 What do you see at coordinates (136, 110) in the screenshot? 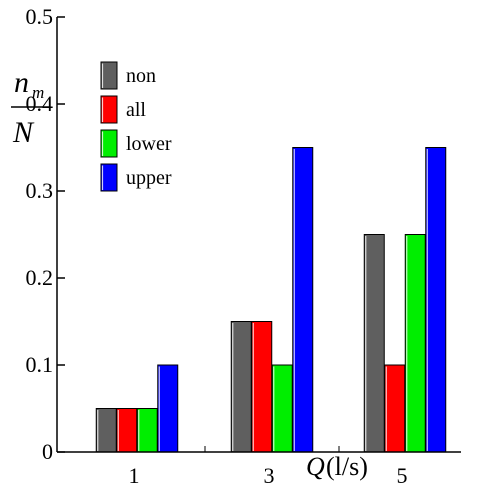
I see `legend-label: all` at bounding box center [136, 110].